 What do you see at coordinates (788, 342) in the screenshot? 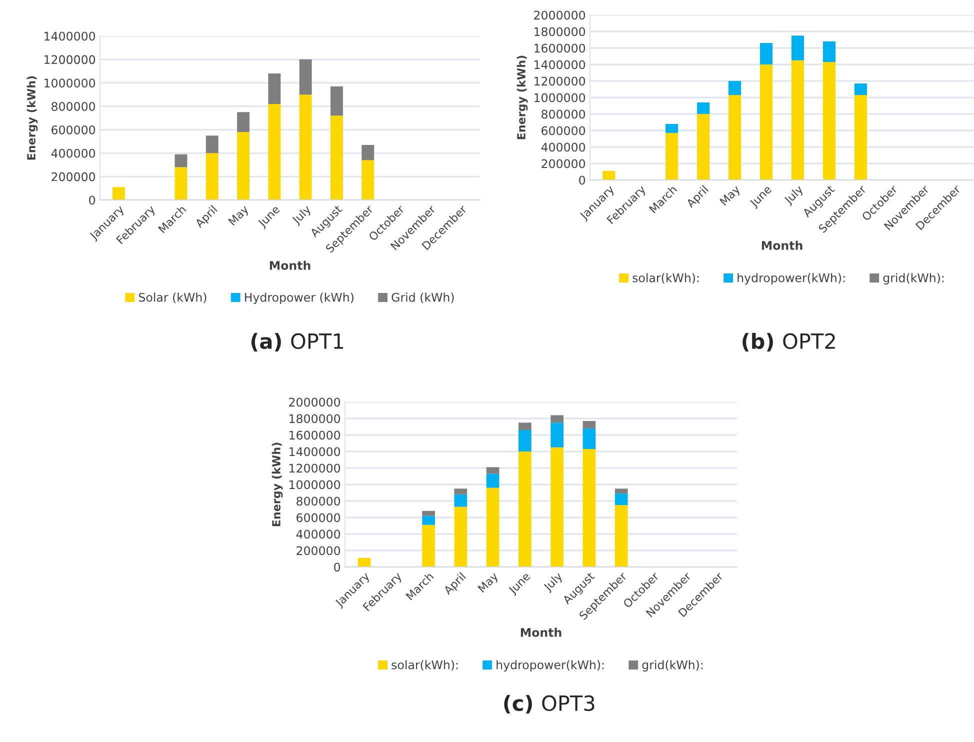
I see `text: (b) OPT2` at bounding box center [788, 342].